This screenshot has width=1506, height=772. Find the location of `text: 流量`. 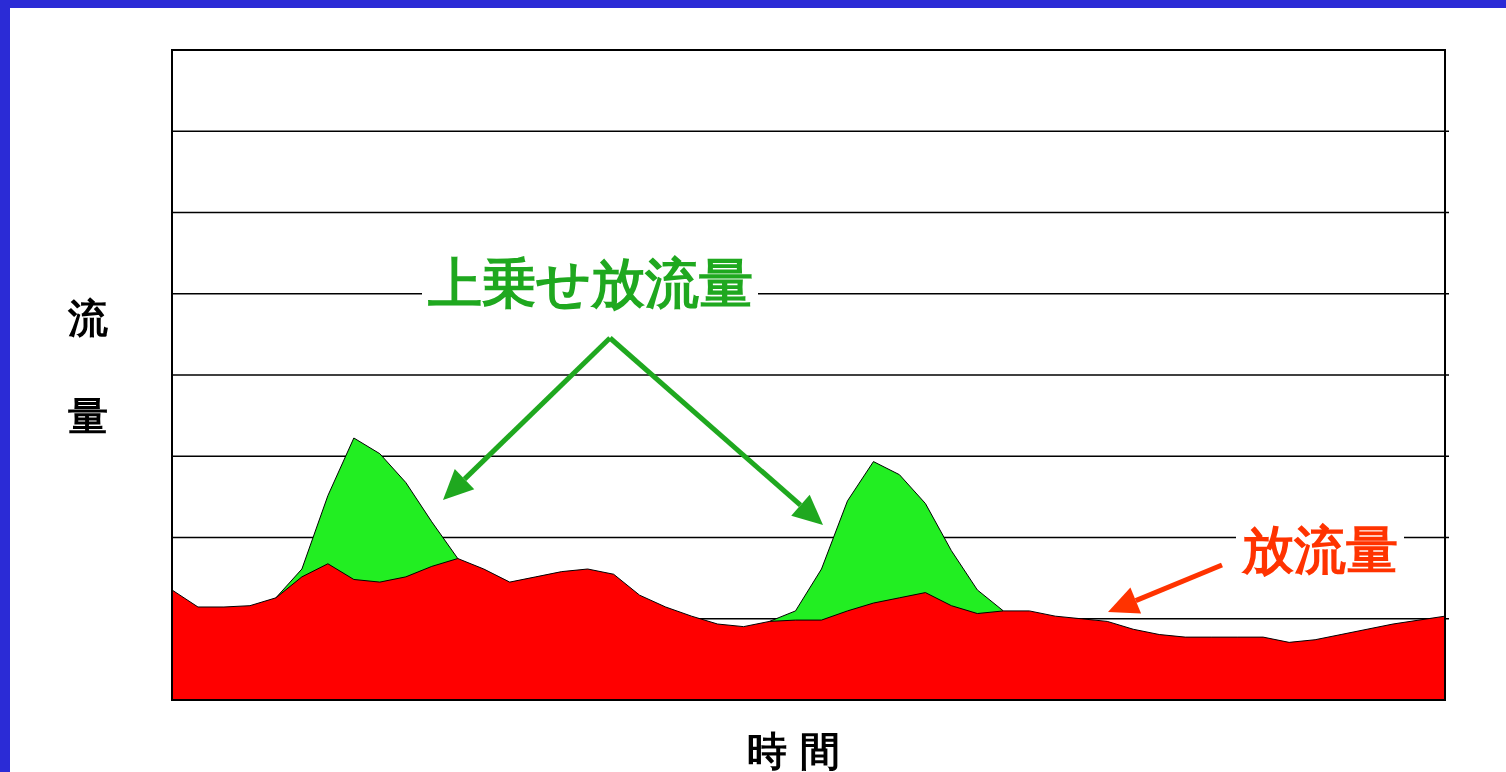

text: 流量 is located at coordinates (88, 367).